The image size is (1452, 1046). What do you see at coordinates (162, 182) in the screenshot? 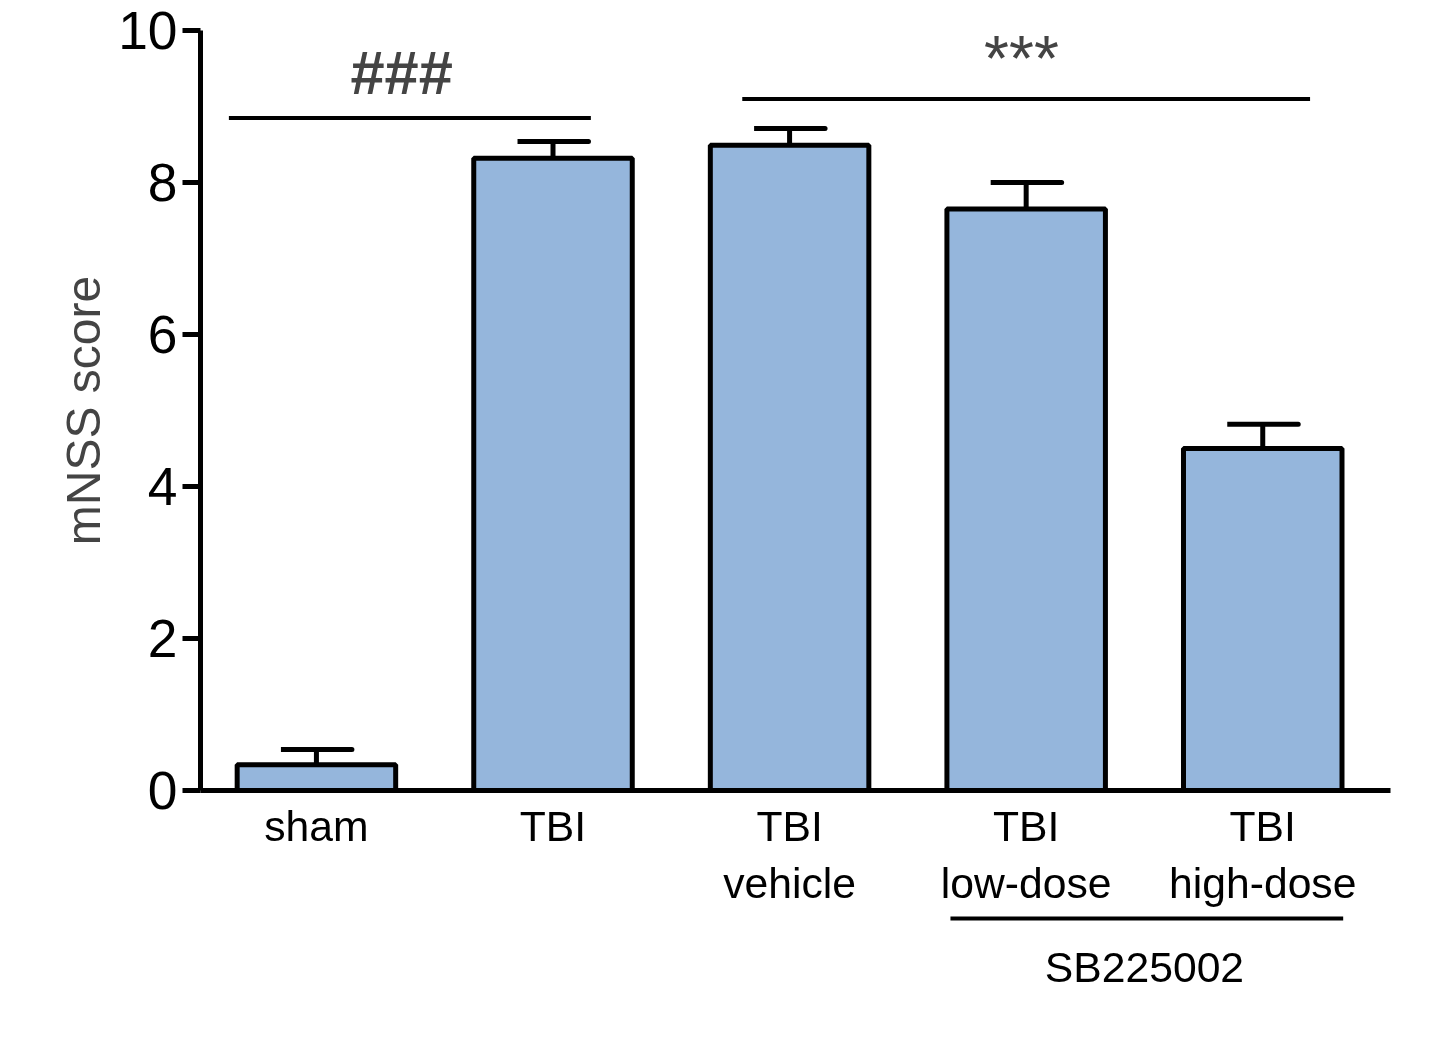
I see `y-tick-label: 8` at bounding box center [162, 182].